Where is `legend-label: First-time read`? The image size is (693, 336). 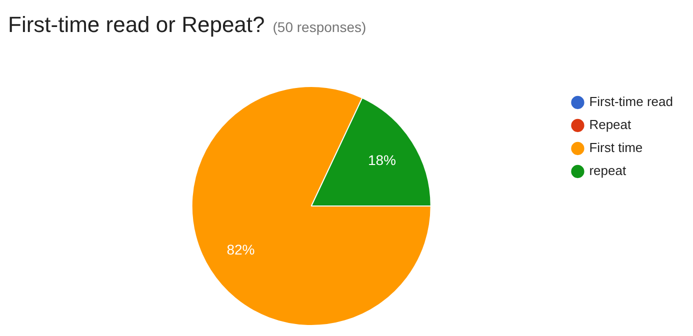
legend-label: First-time read is located at coordinates (631, 102).